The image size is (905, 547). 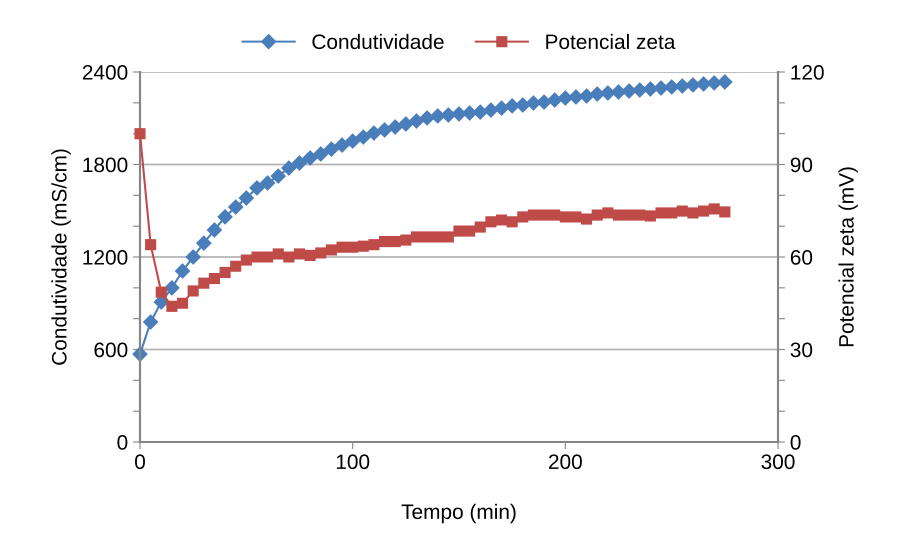 What do you see at coordinates (565, 462) in the screenshot?
I see `x-tick-label: 200` at bounding box center [565, 462].